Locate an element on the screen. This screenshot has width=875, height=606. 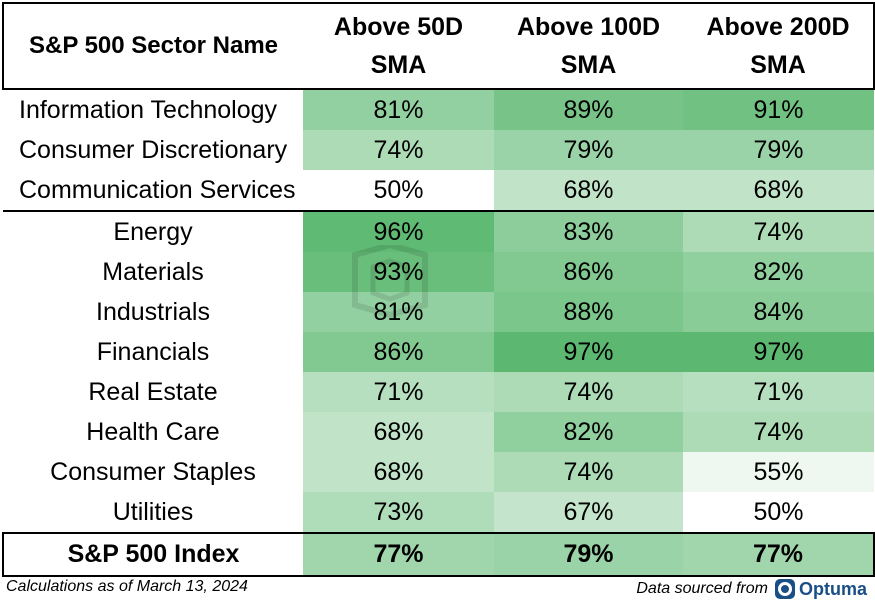
column-header-above-50d-sma: Above 50D SMA is located at coordinates (398, 46).